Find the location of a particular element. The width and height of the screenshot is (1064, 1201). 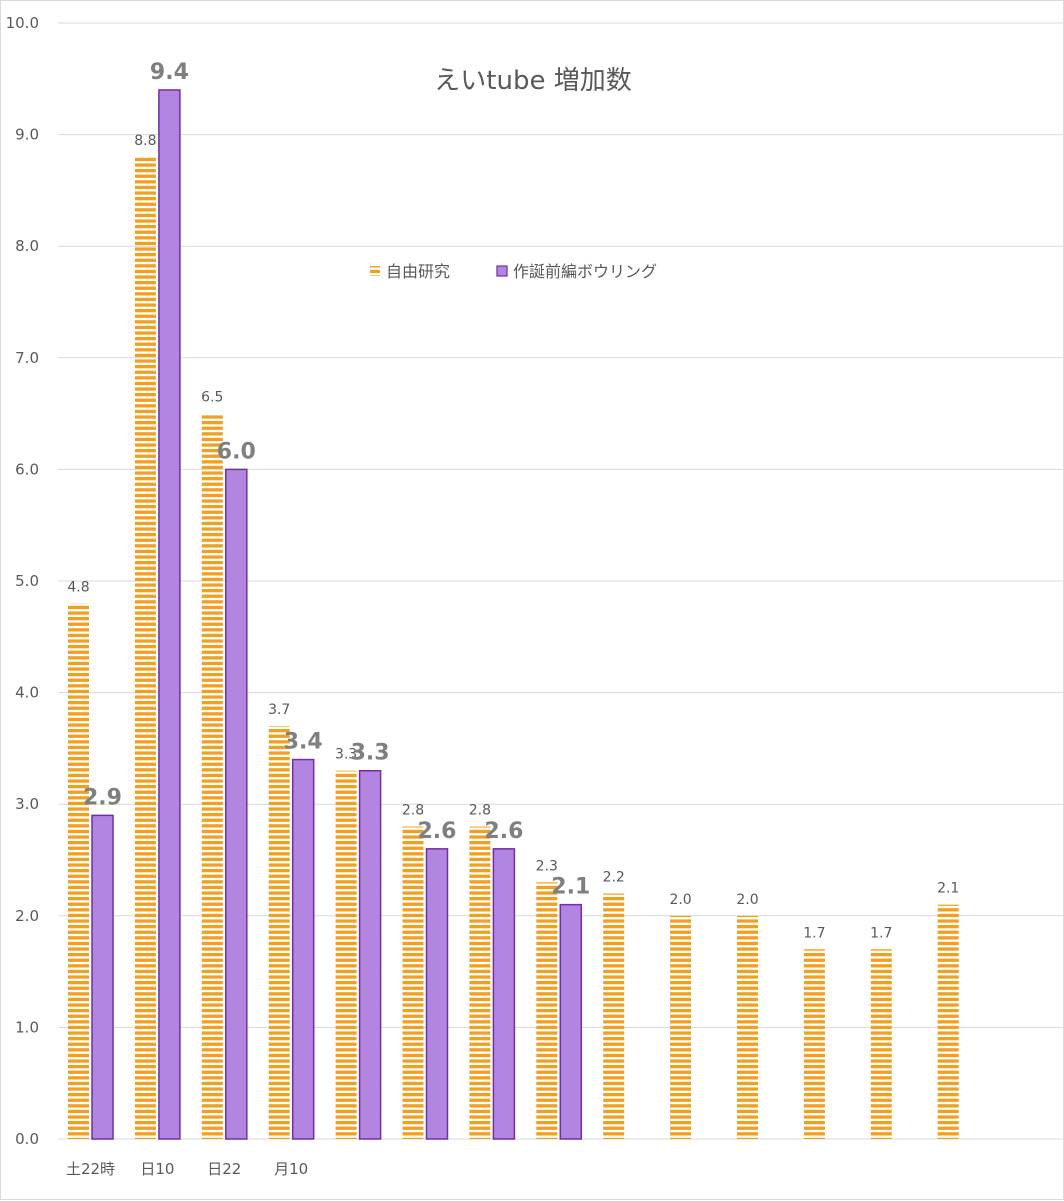

y-tick-label: 2.0 is located at coordinates (27, 916).